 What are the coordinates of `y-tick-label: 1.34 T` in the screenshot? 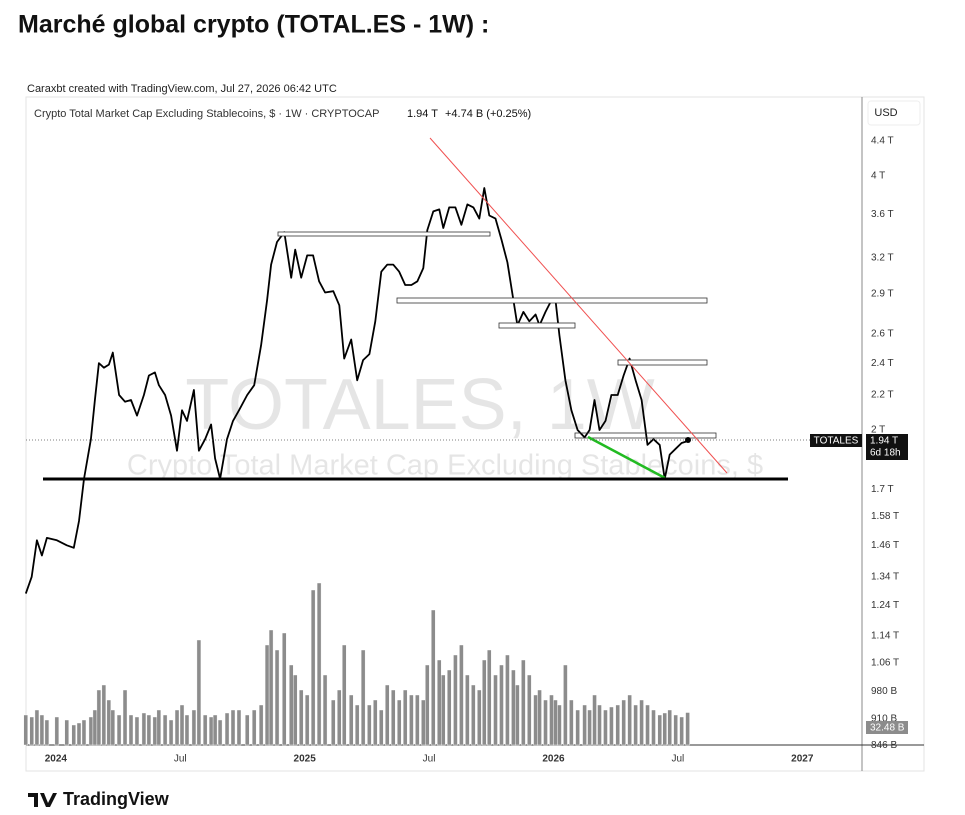 It's located at (885, 576).